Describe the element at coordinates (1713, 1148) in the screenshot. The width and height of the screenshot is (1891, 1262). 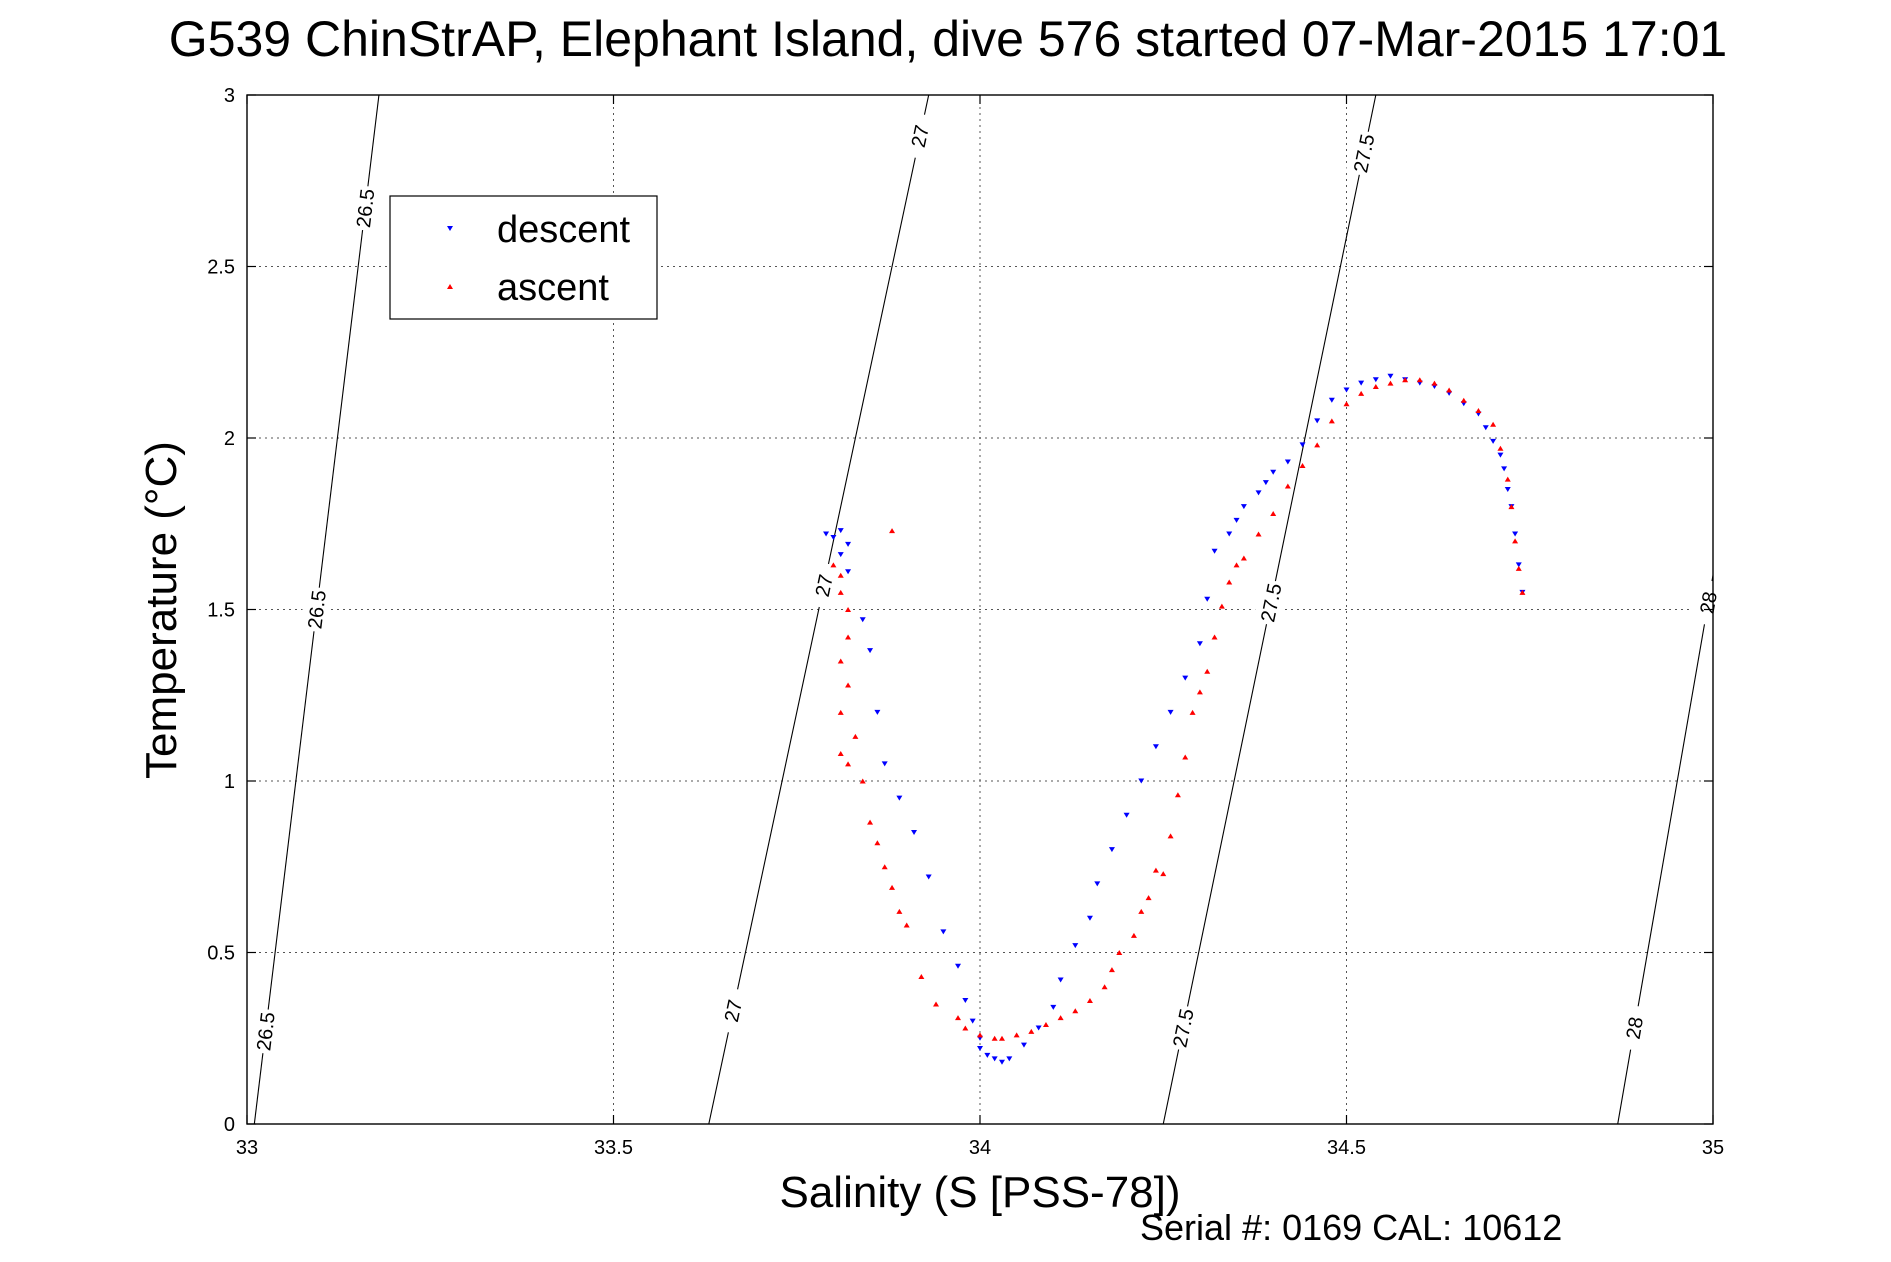
I see `x-tick-label: 35` at that location.